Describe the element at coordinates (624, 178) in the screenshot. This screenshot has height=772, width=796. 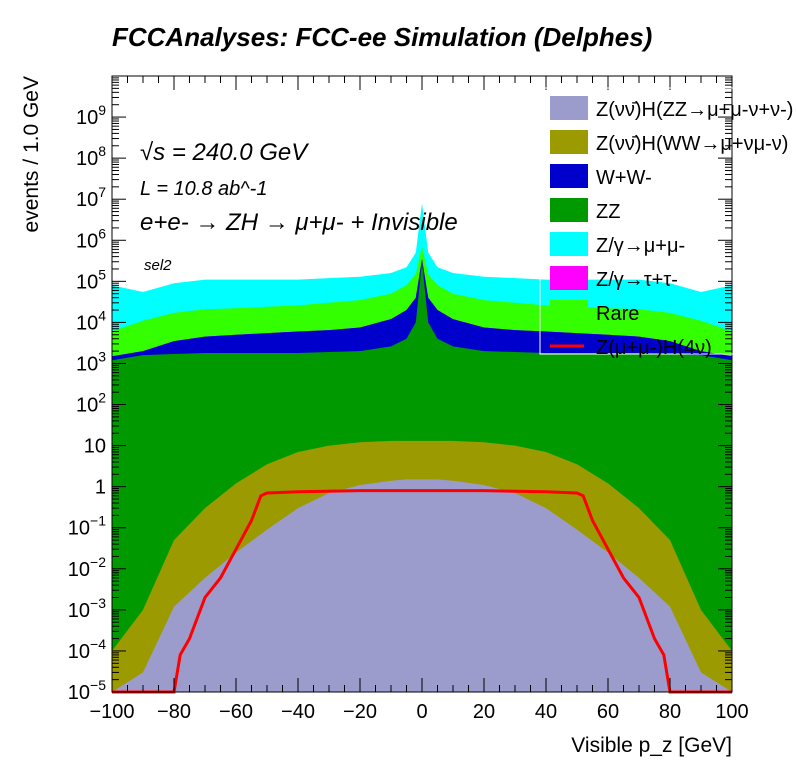
I see `legend-label: W+W-` at that location.